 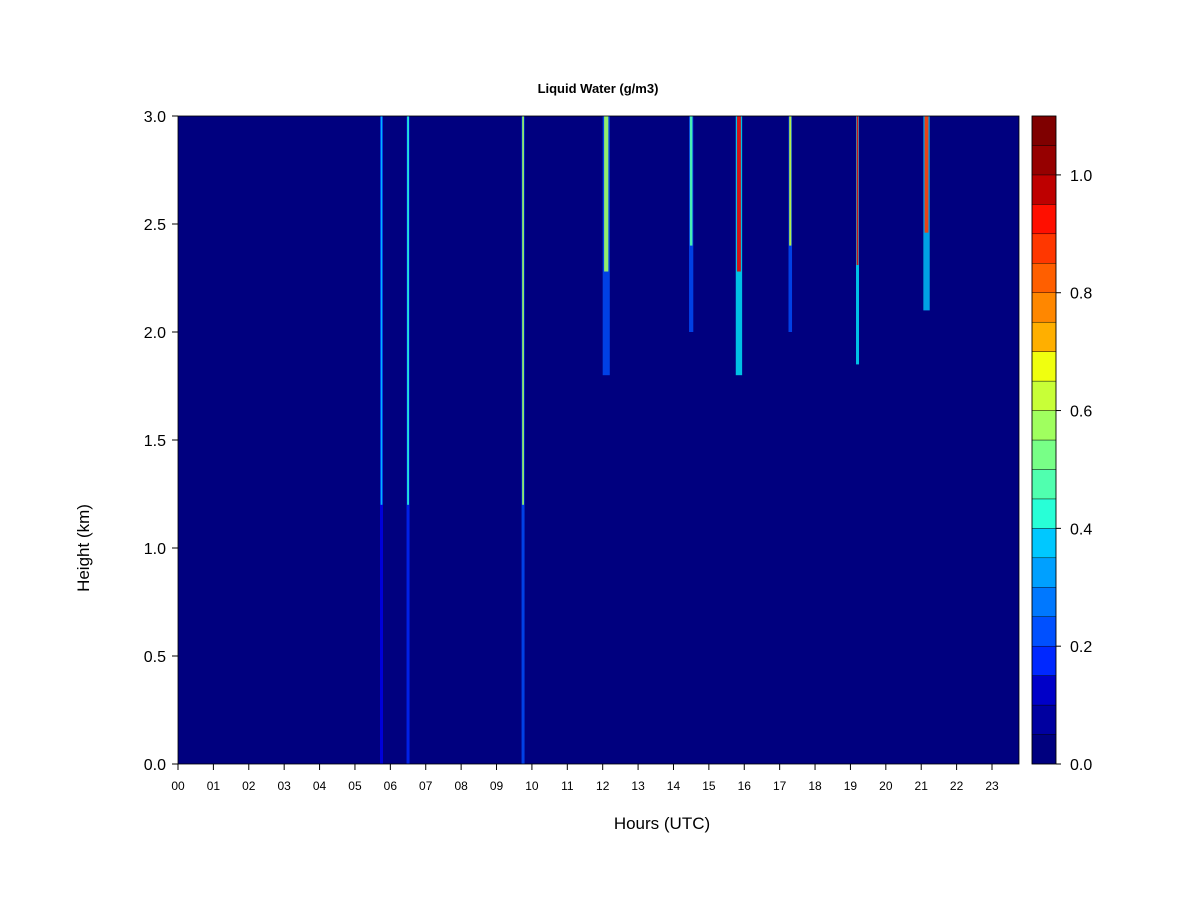 What do you see at coordinates (284, 786) in the screenshot?
I see `x-tick-label: 03` at bounding box center [284, 786].